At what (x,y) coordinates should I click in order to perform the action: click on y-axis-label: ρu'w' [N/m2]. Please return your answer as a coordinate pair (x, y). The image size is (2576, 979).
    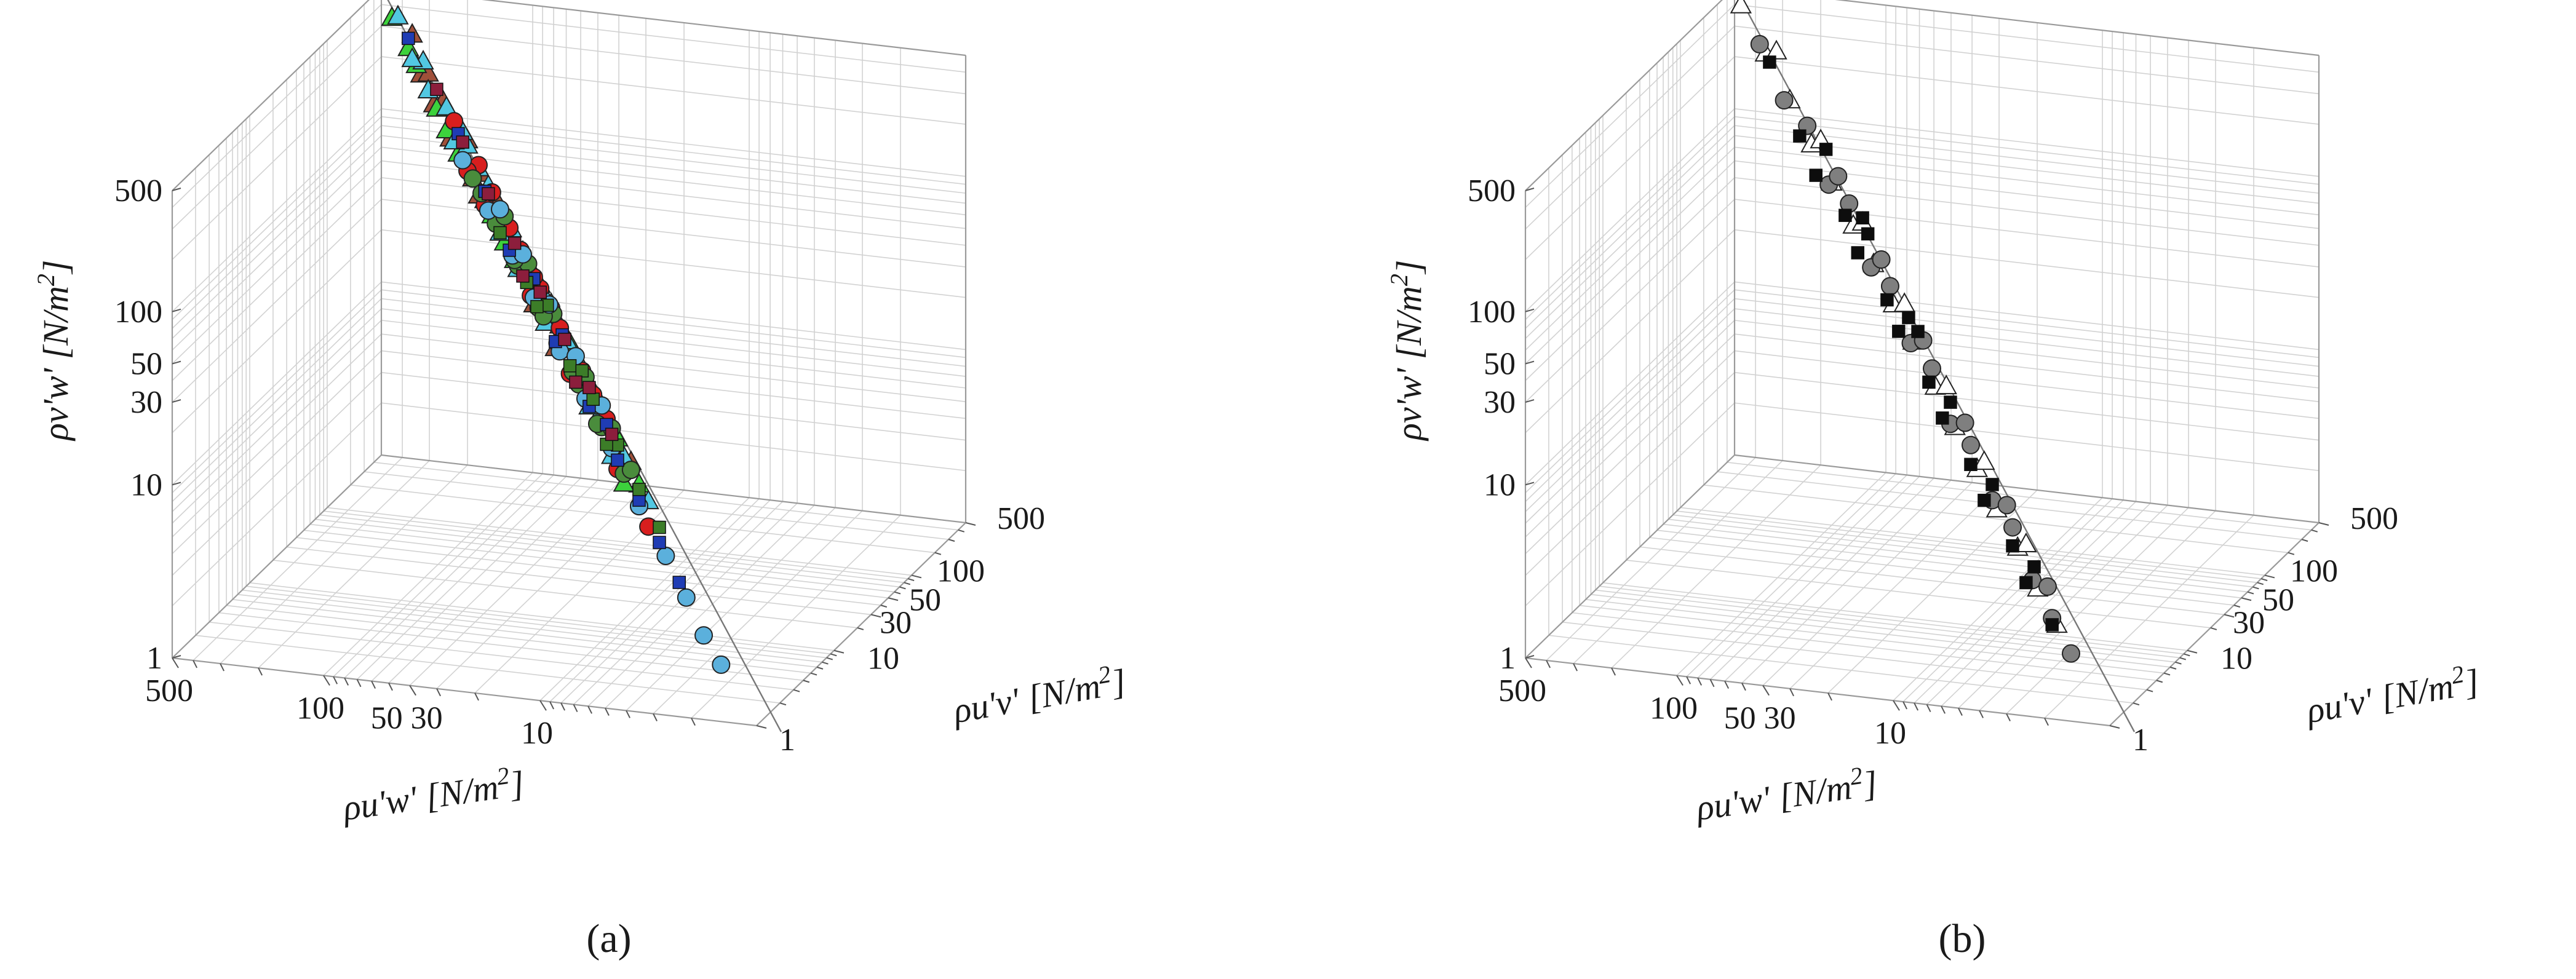
    Looking at the image, I should click on (433, 793).